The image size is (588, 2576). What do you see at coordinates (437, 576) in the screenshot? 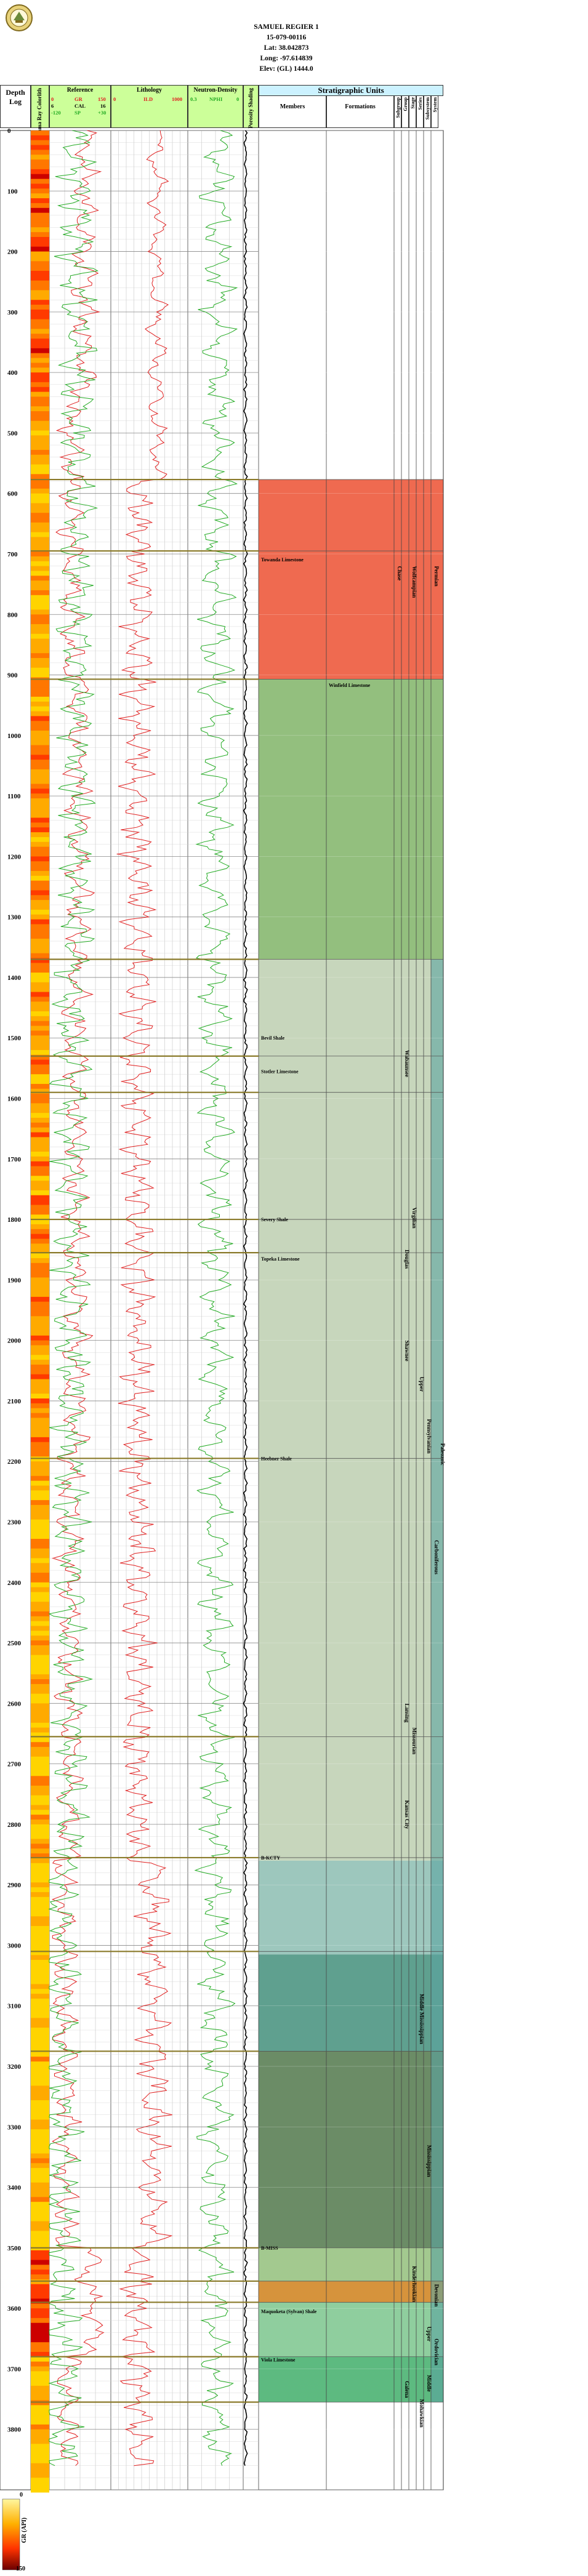
I see `hierarchy-label: Permian` at bounding box center [437, 576].